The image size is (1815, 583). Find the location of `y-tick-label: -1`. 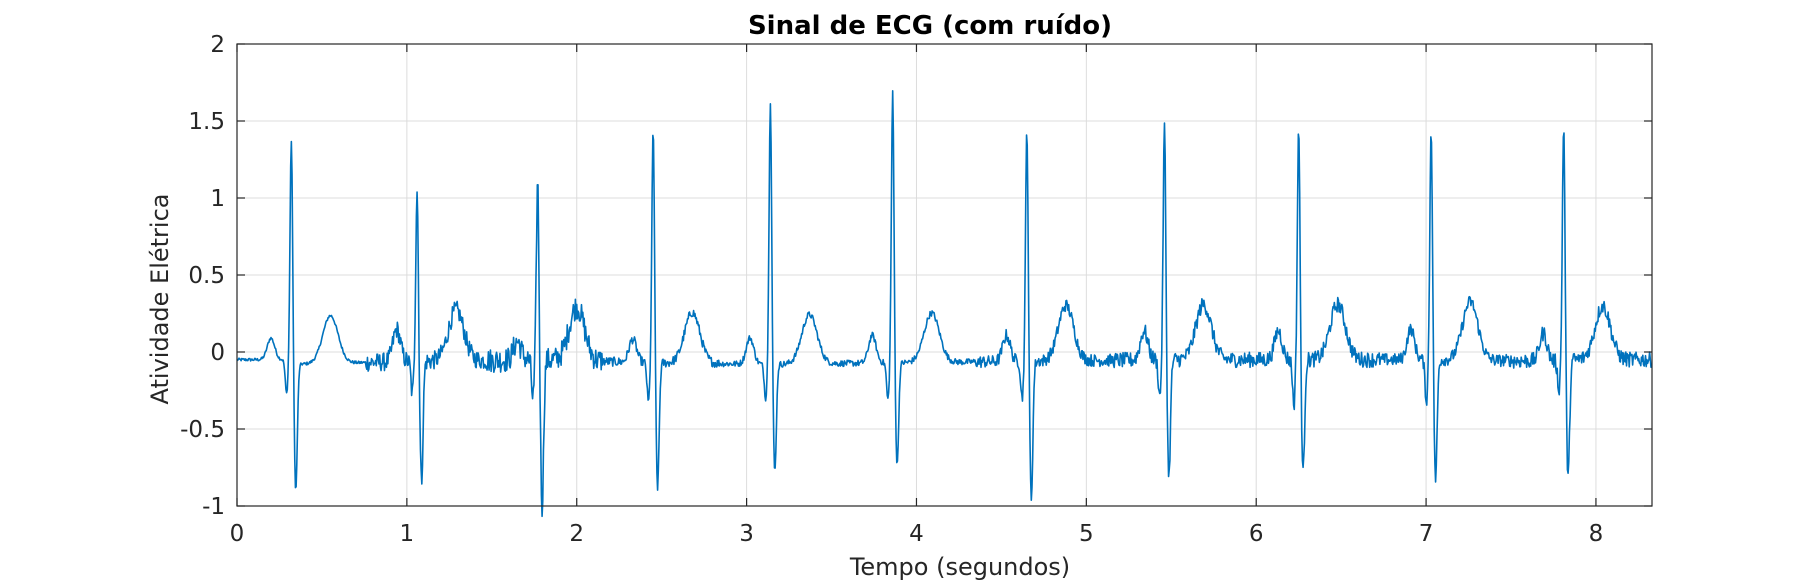

y-tick-label: -1 is located at coordinates (213, 507).